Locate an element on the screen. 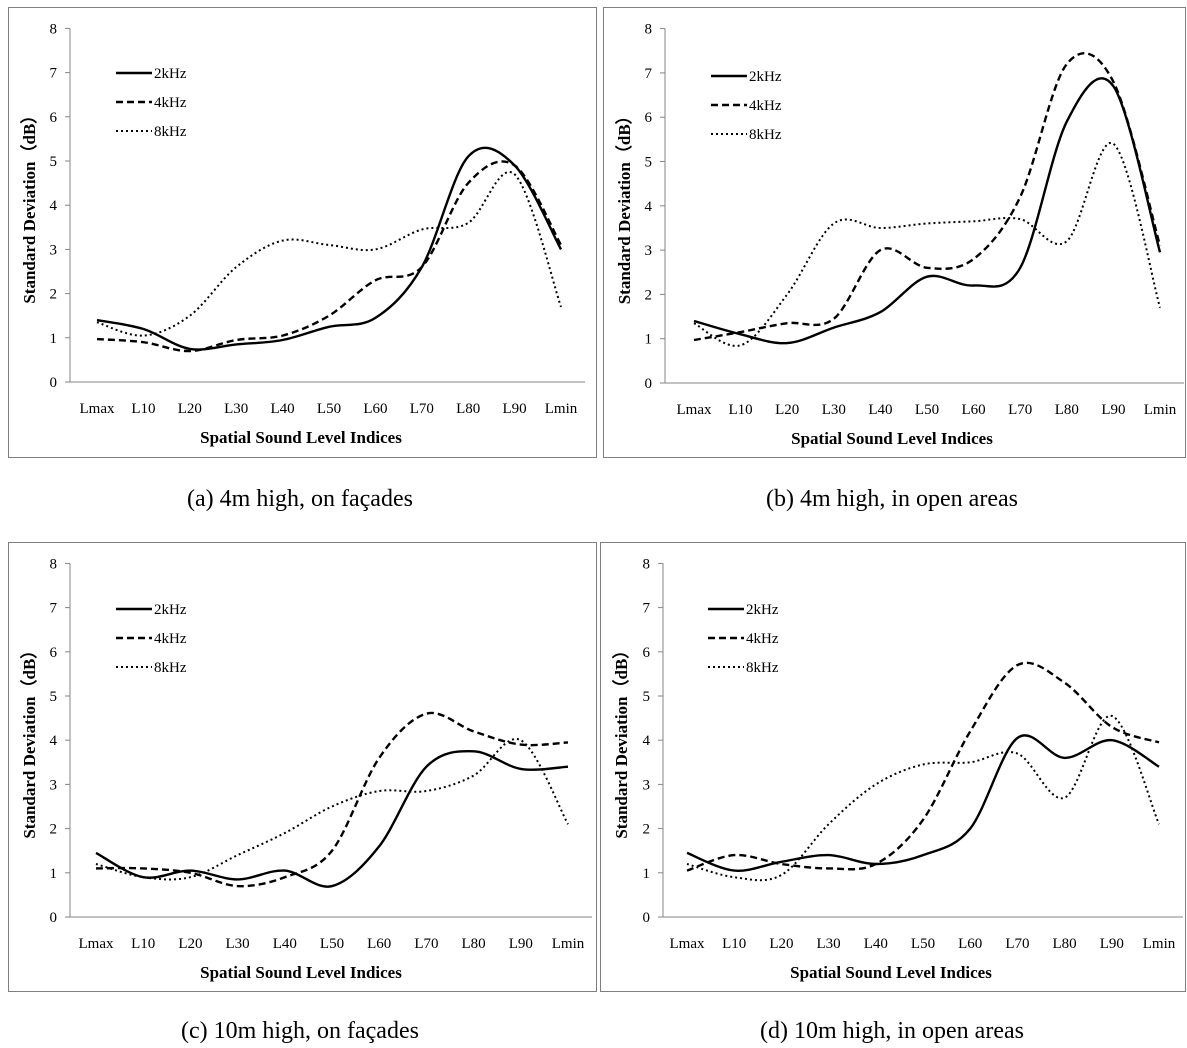 The width and height of the screenshot is (1187, 1048). caption-c: (c) 10m high, on façades is located at coordinates (300, 1031).